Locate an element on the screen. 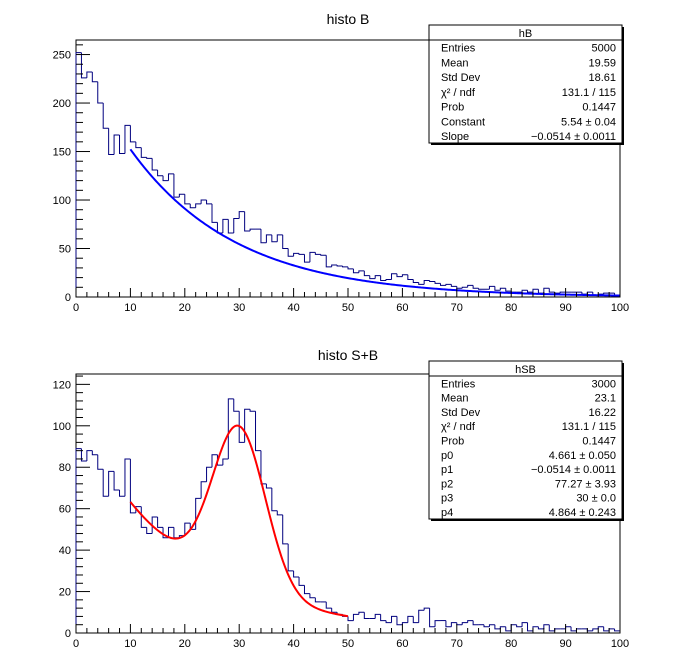 This screenshot has width=696, height=672. stats-label: Entries is located at coordinates (458, 384).